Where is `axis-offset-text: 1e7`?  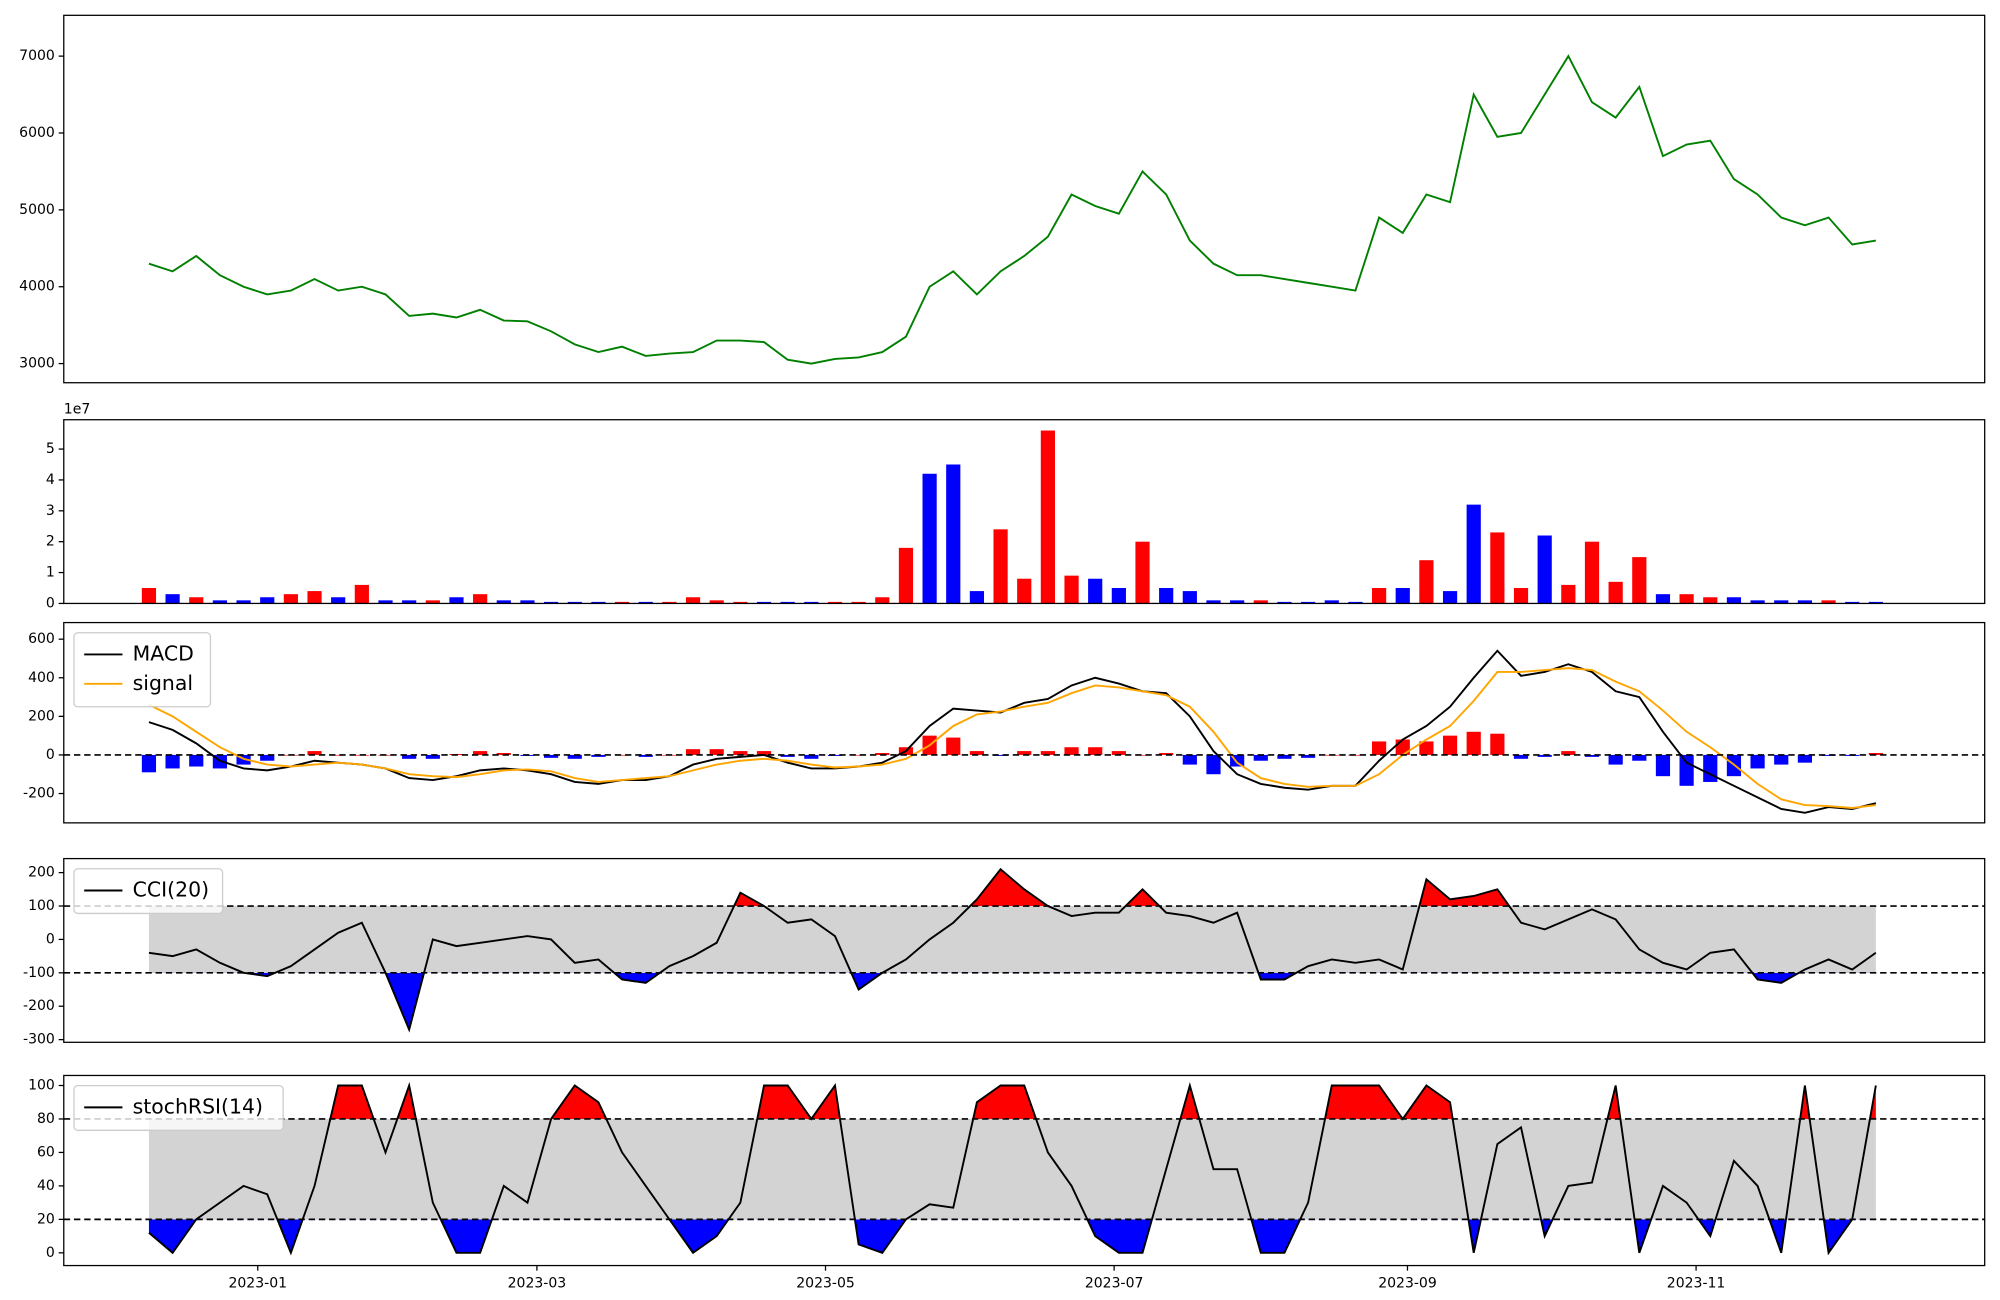 axis-offset-text: 1e7 is located at coordinates (77, 410).